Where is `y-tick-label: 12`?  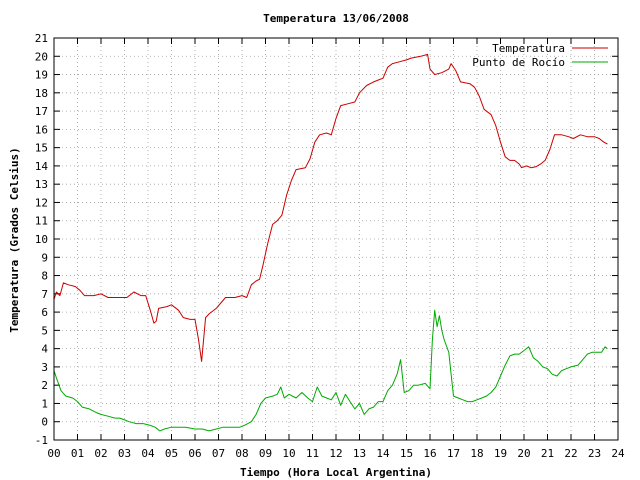
y-tick-label: 12 is located at coordinates (41, 202).